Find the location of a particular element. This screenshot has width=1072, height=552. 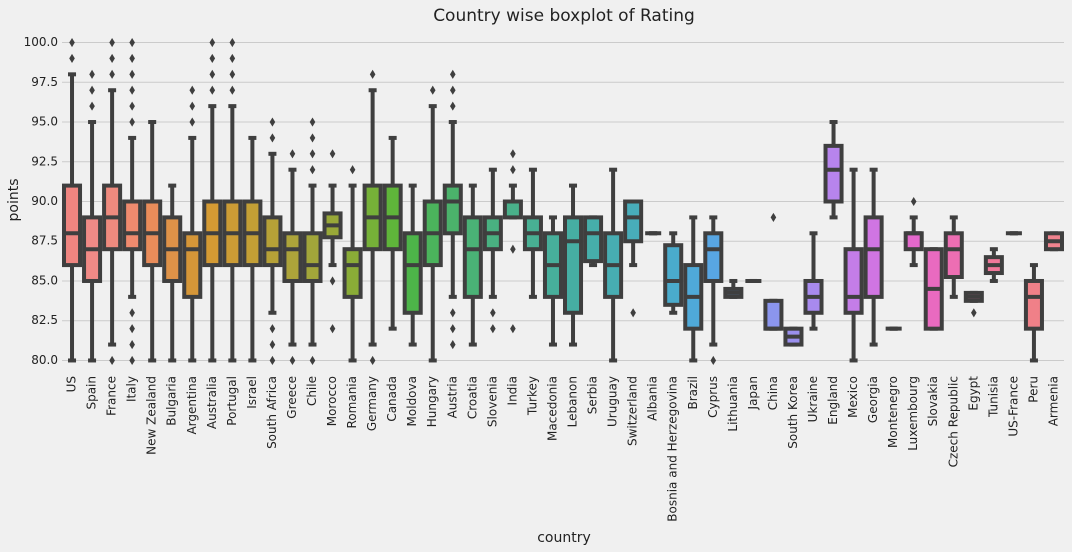

x-tick-label: US-France is located at coordinates (1013, 406).